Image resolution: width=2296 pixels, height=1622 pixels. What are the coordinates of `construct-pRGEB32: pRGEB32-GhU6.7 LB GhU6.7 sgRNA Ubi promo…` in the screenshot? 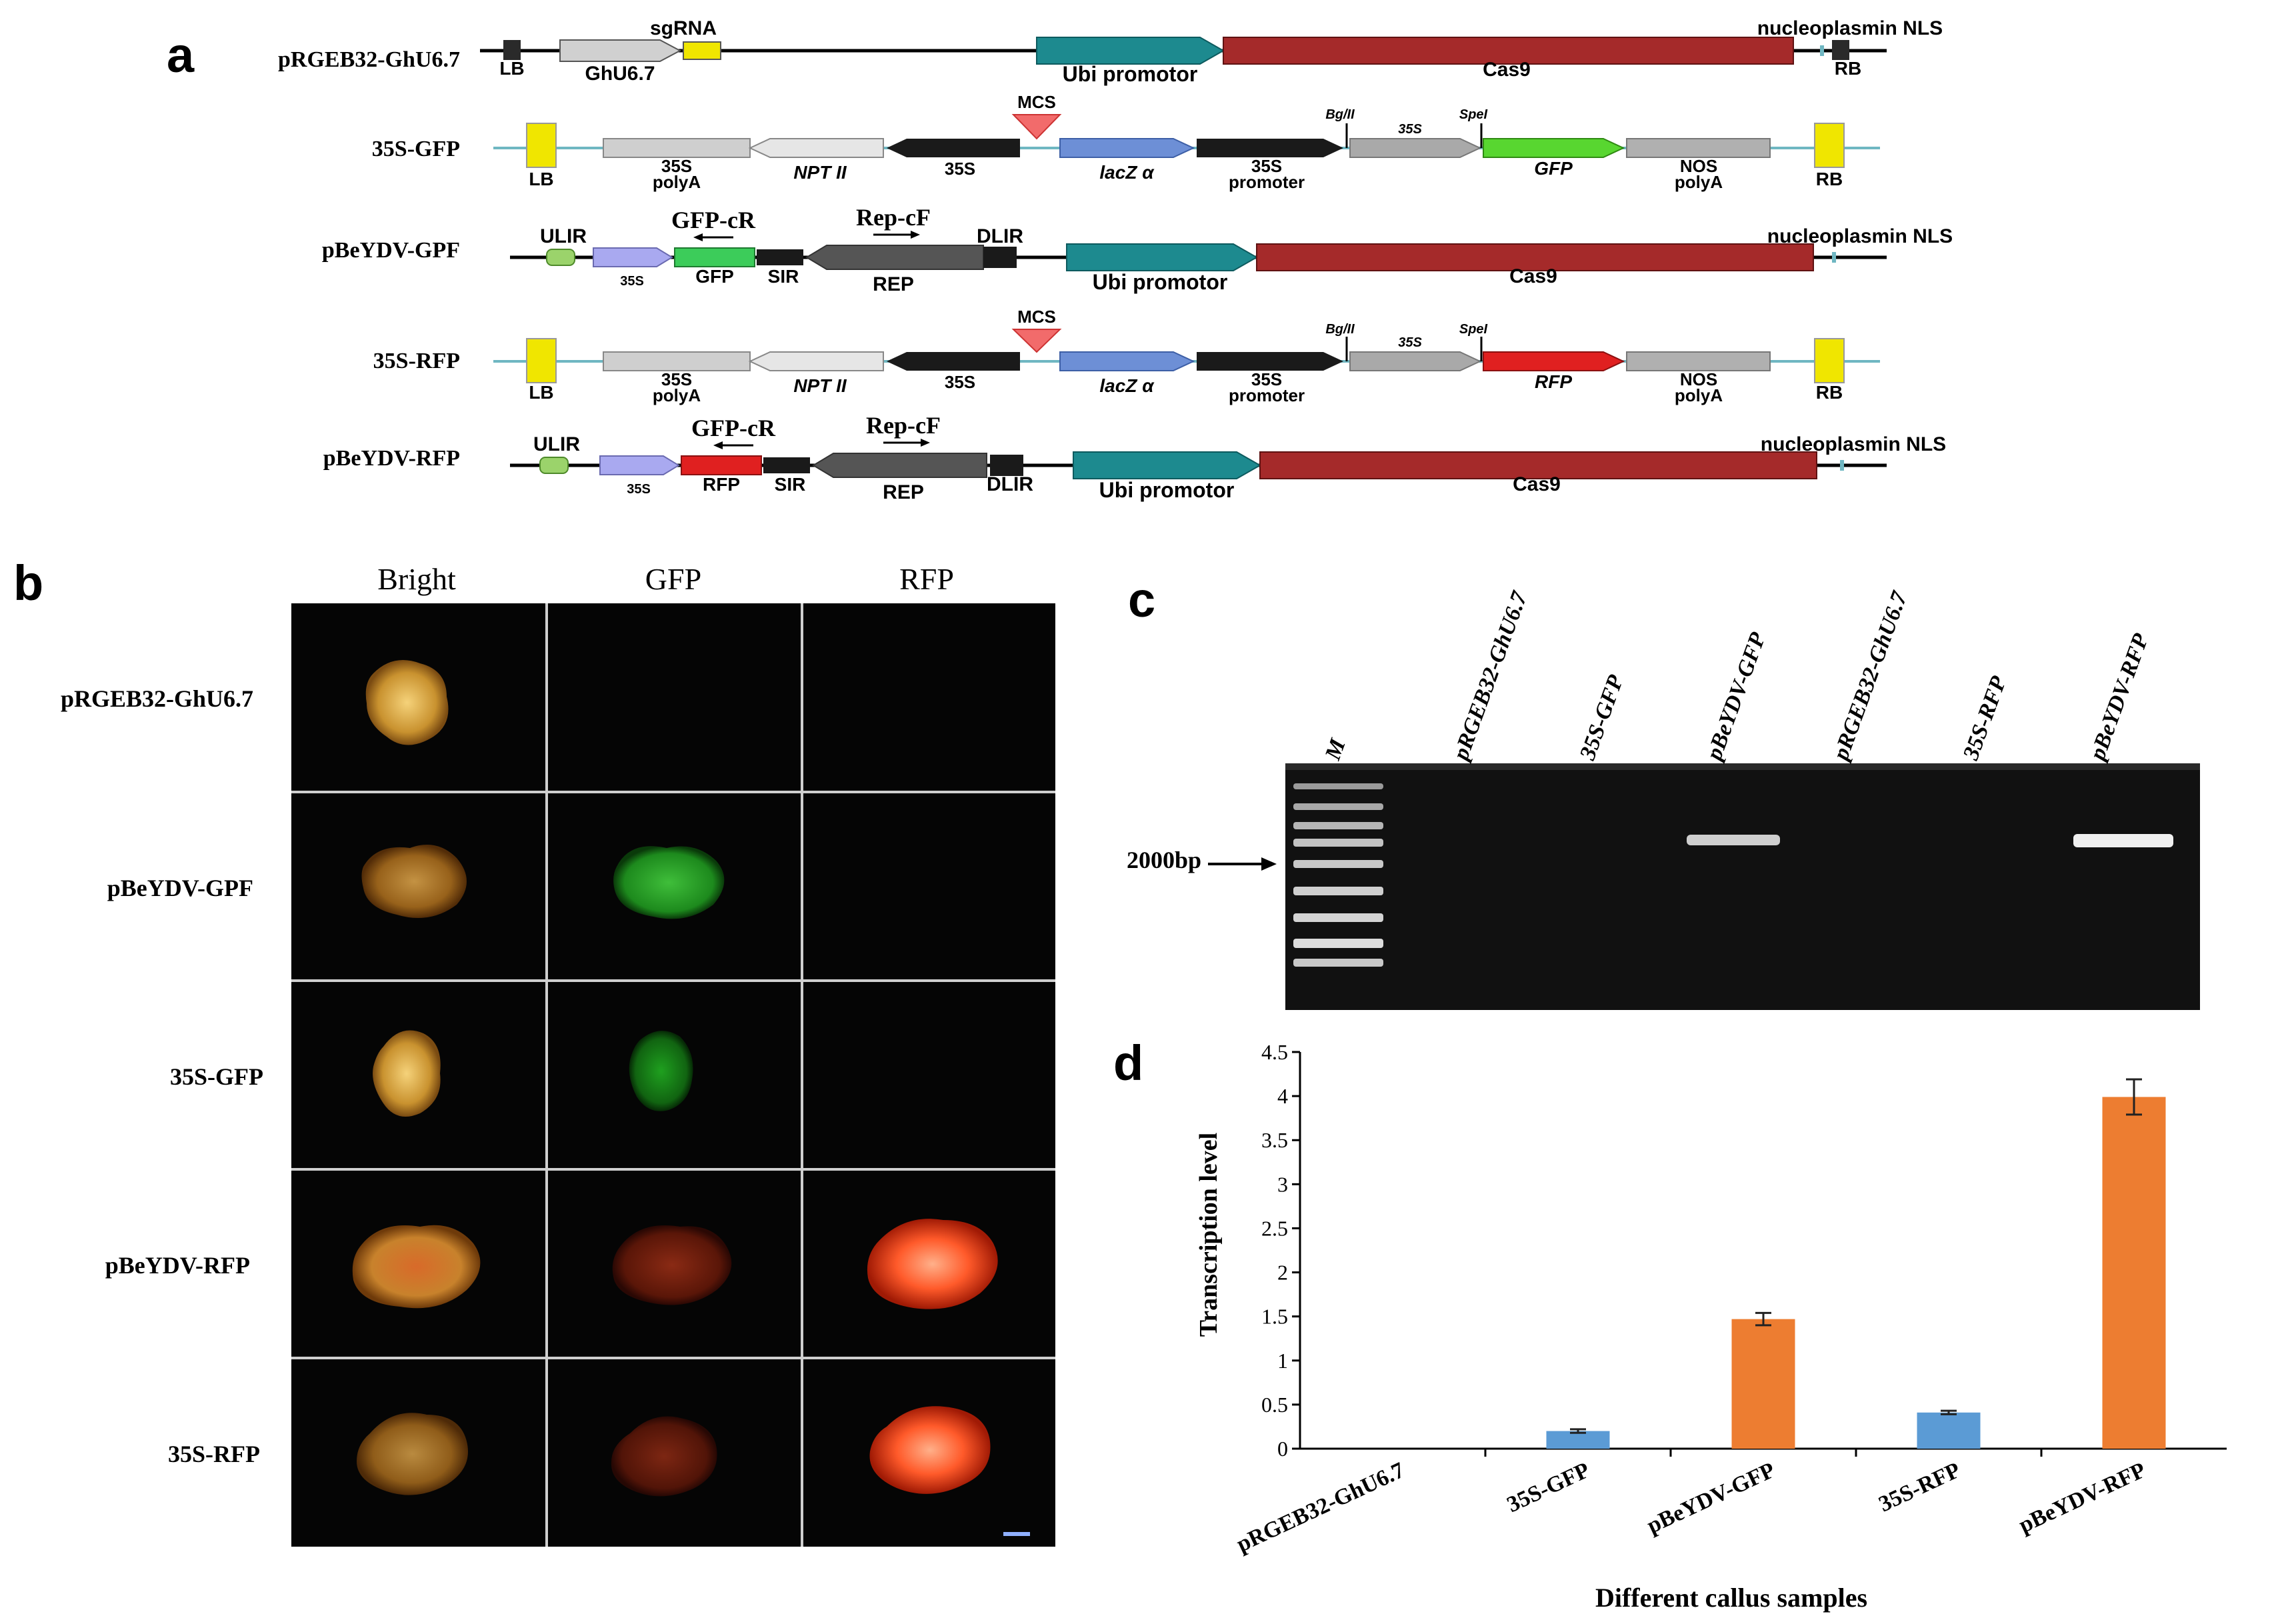 It's located at (1110, 51).